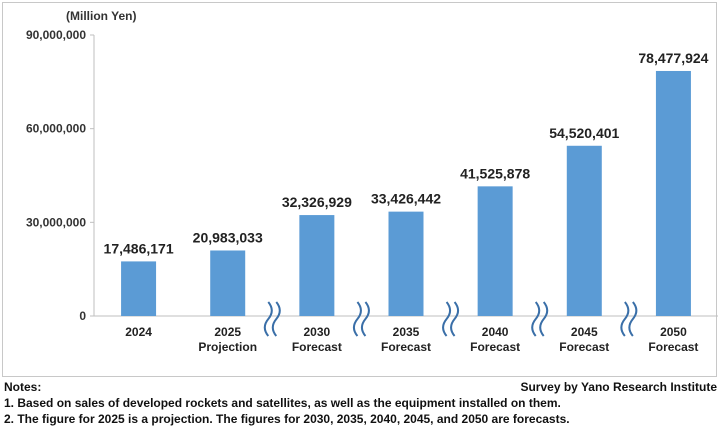 Image resolution: width=721 pixels, height=429 pixels. I want to click on data-label: 20,983,033, so click(228, 237).